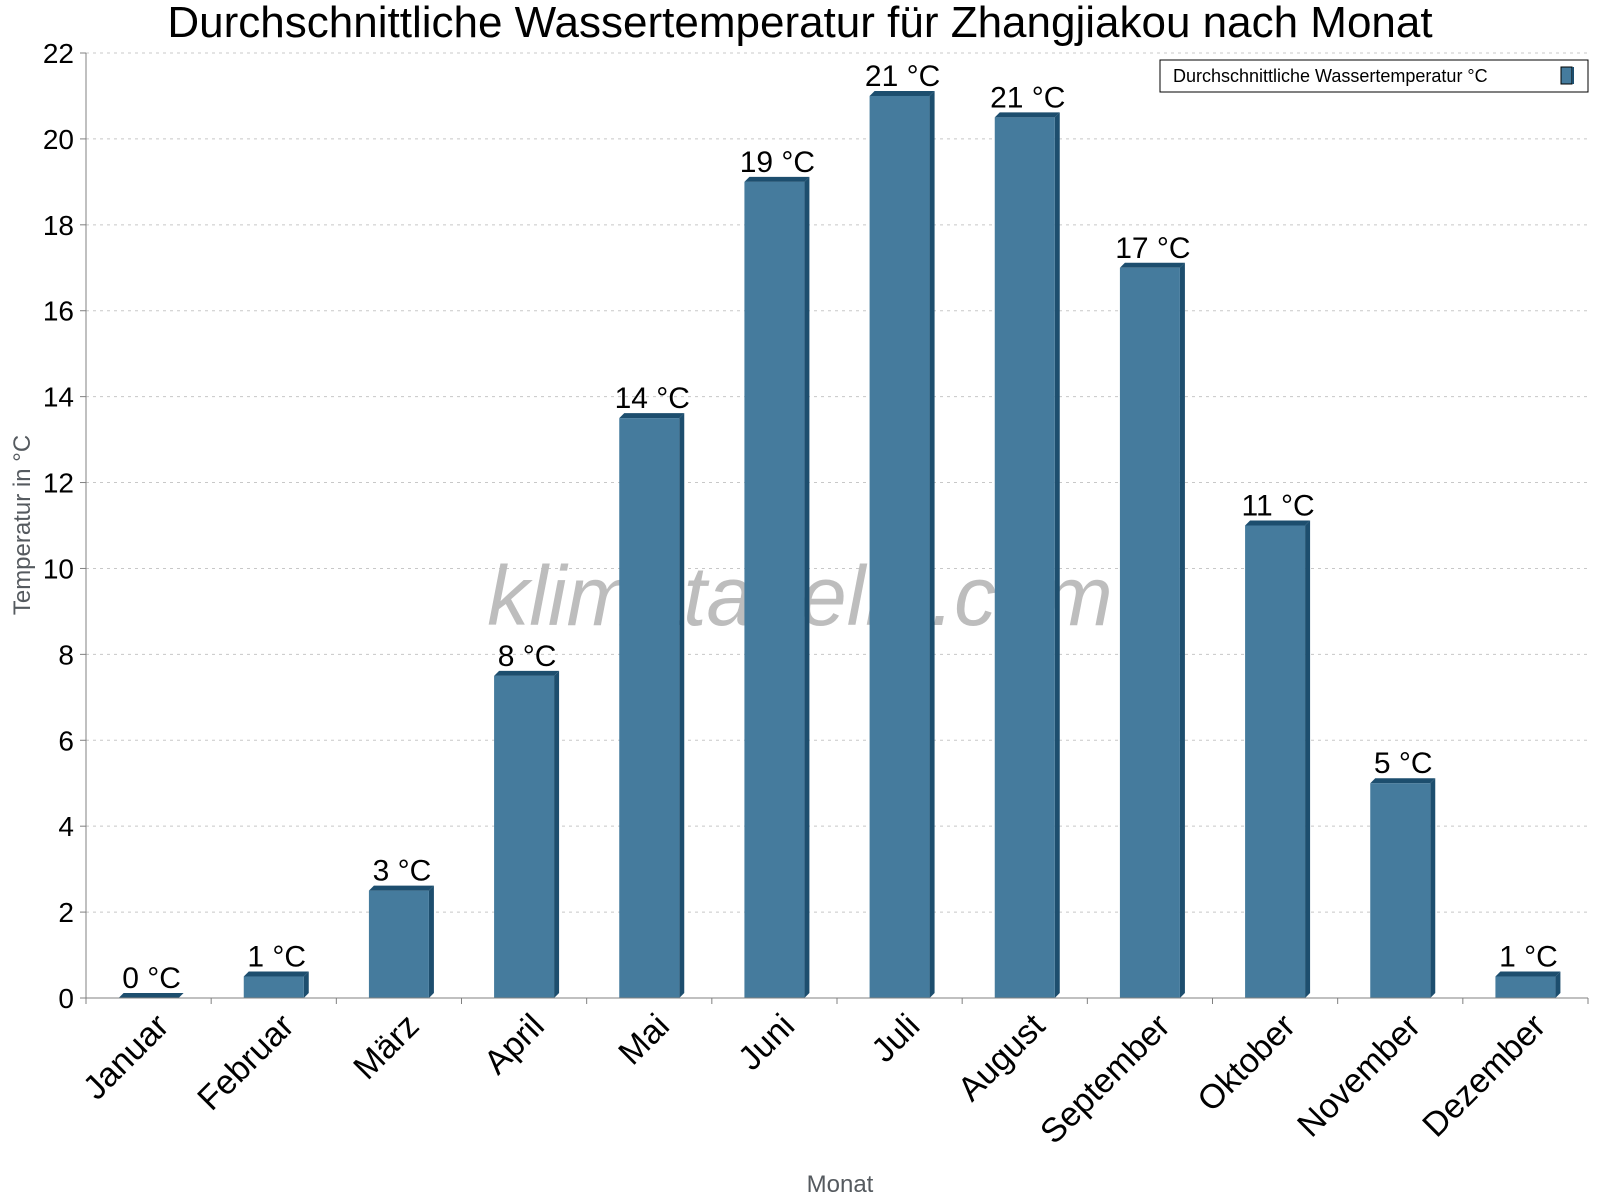 This screenshot has width=1600, height=1200. I want to click on data-label: 5 °C, so click(1403, 763).